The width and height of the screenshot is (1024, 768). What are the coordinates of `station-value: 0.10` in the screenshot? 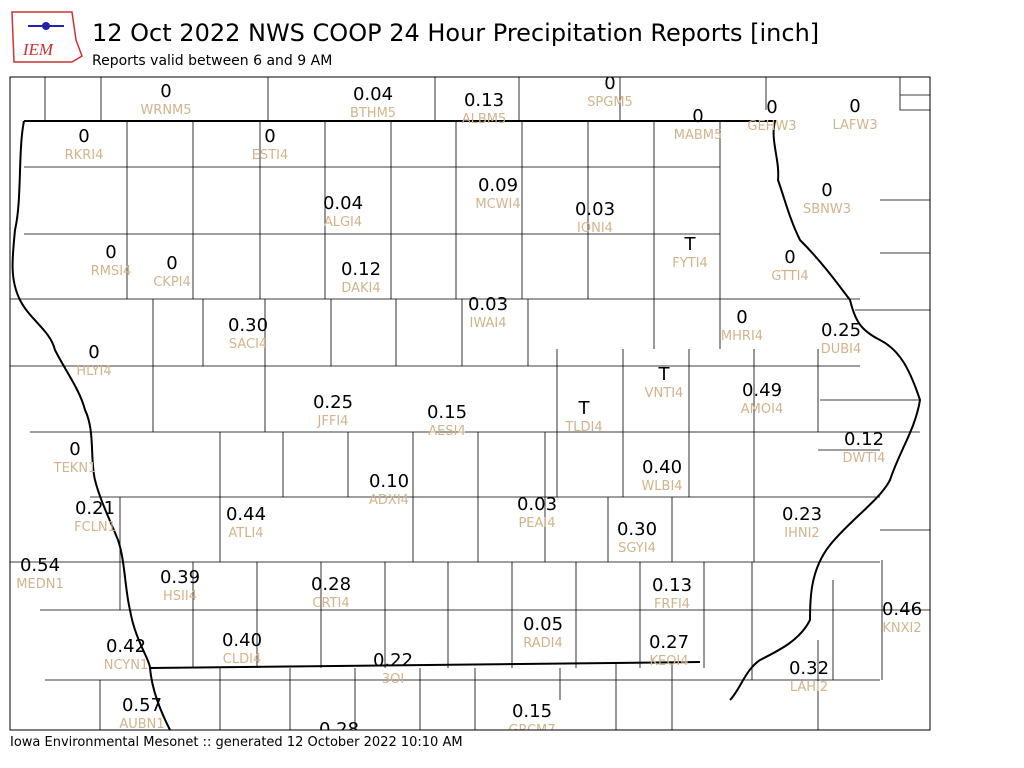 It's located at (389, 481).